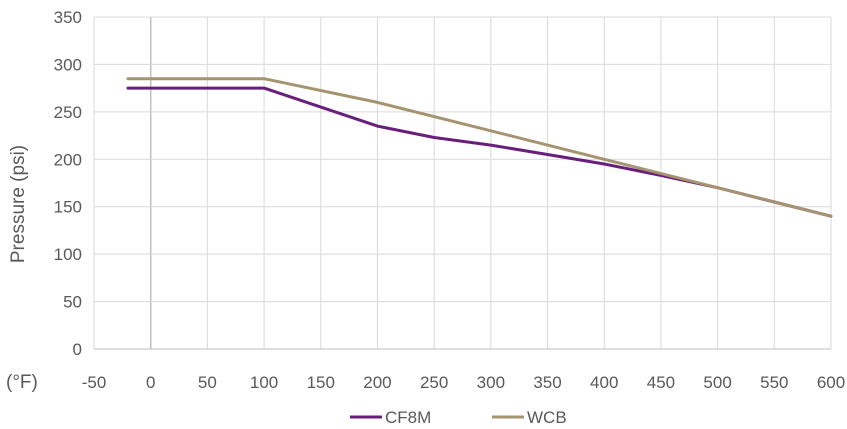 The width and height of the screenshot is (847, 429). Describe the element at coordinates (68, 159) in the screenshot. I see `y-tick-label: 200` at that location.